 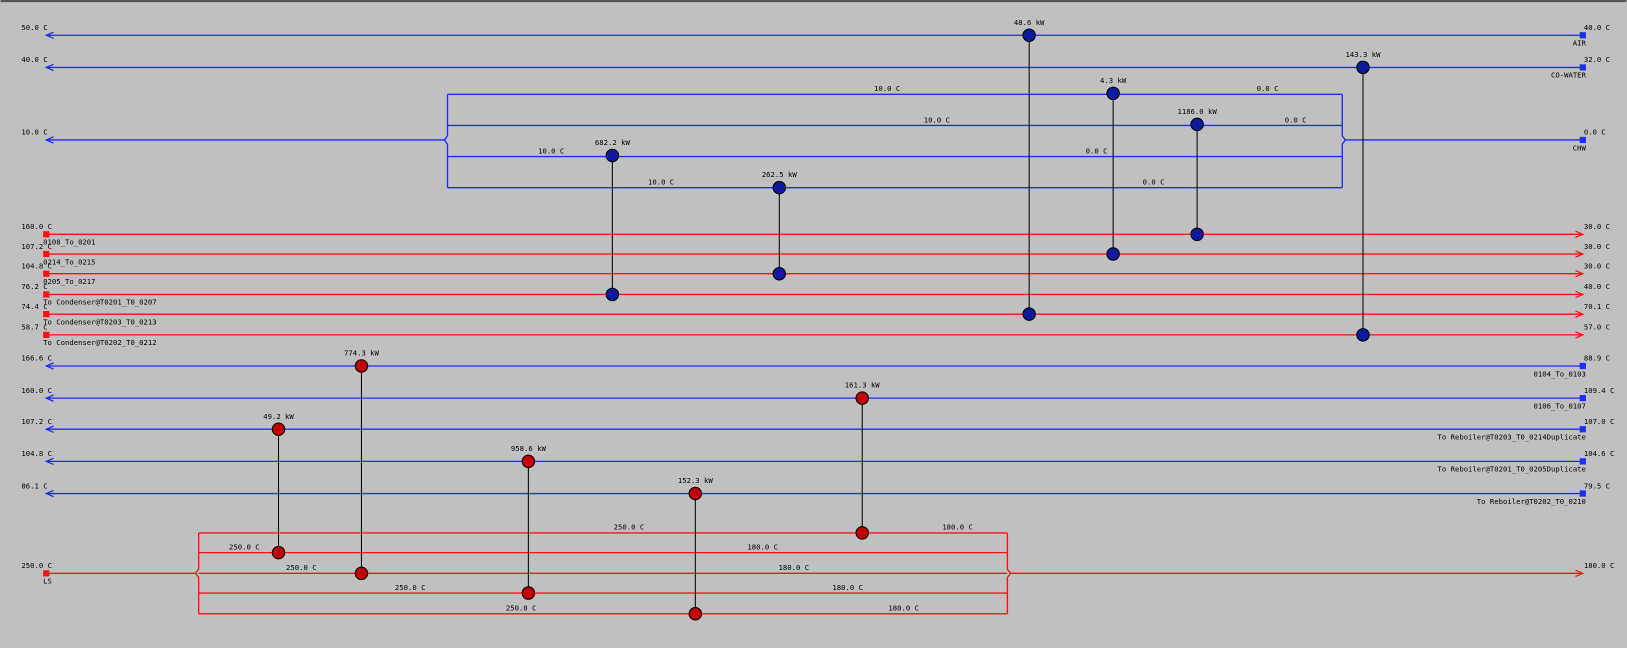 I want to click on exchanger-duty: 958.6 kW, so click(x=529, y=448).